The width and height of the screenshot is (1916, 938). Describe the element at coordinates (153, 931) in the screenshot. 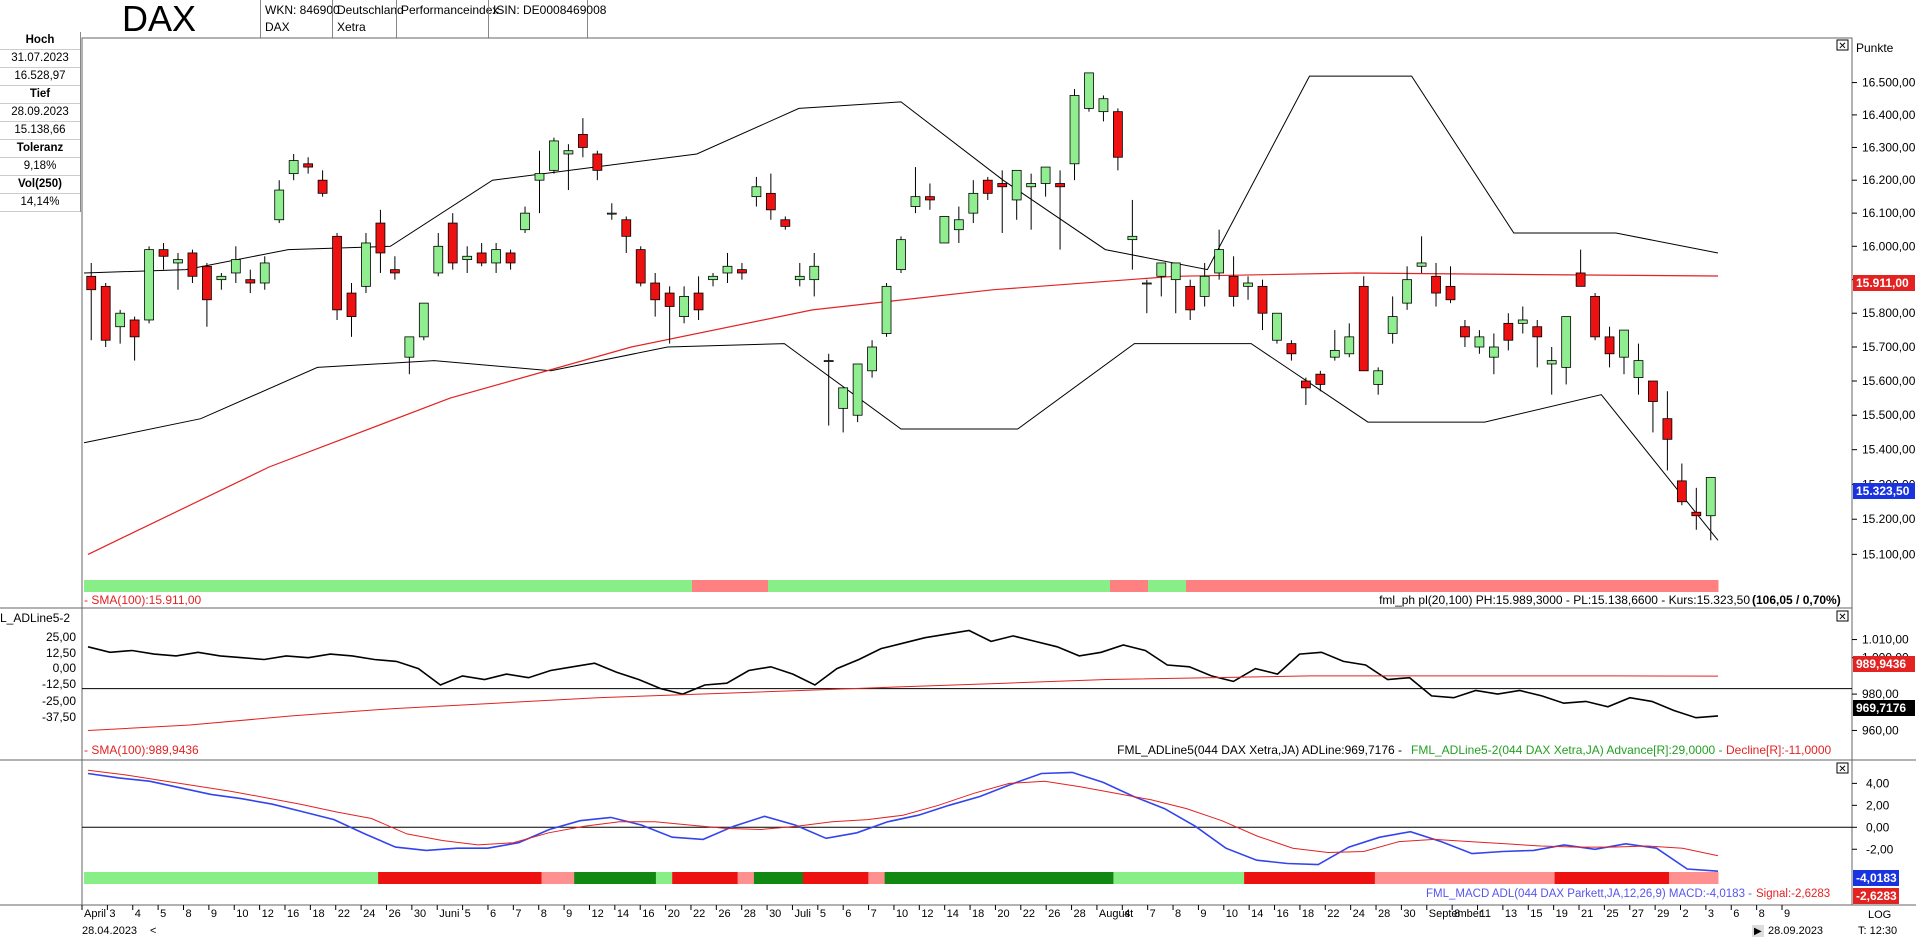

I see `scroll-left-icon: <` at that location.